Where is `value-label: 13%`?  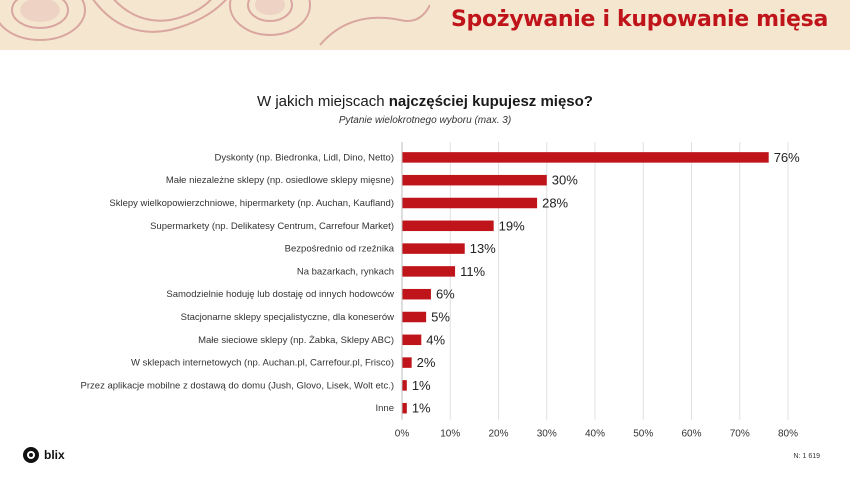
value-label: 13% is located at coordinates (483, 248).